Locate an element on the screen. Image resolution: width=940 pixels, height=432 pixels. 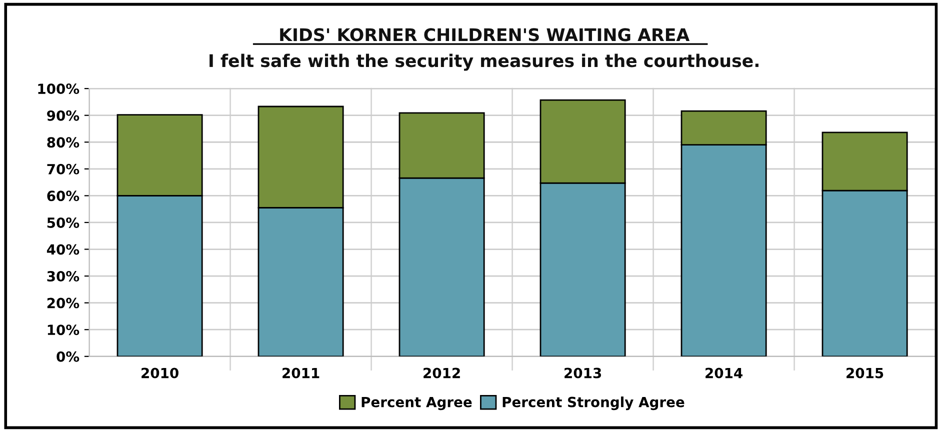
x-tick-label: 2012 is located at coordinates (442, 373).